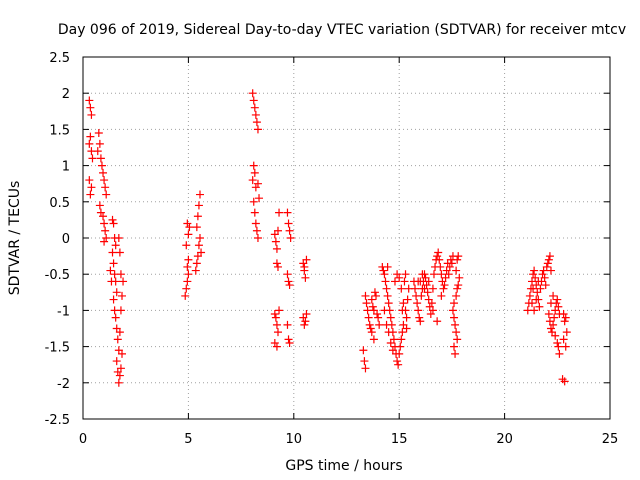  Describe the element at coordinates (57, 348) in the screenshot. I see `y-tick-label: -1.5` at that location.